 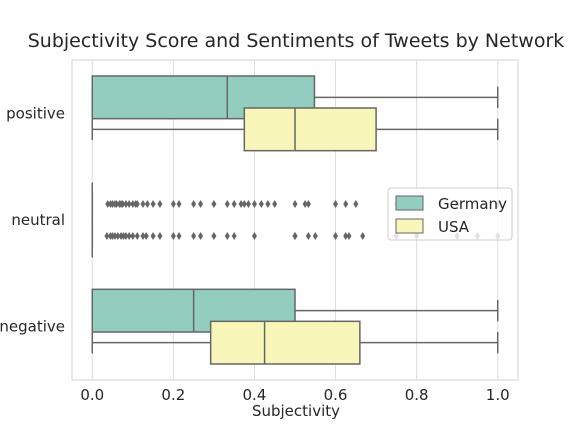 I want to click on legend-swatch-usa, so click(x=409, y=226).